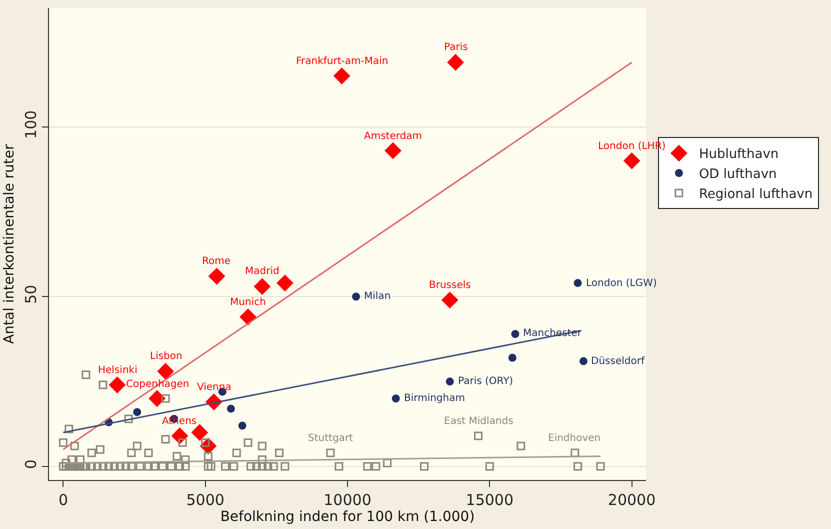  I want to click on y-axis-title: Antal interkontinentale ruter, so click(10, 244).